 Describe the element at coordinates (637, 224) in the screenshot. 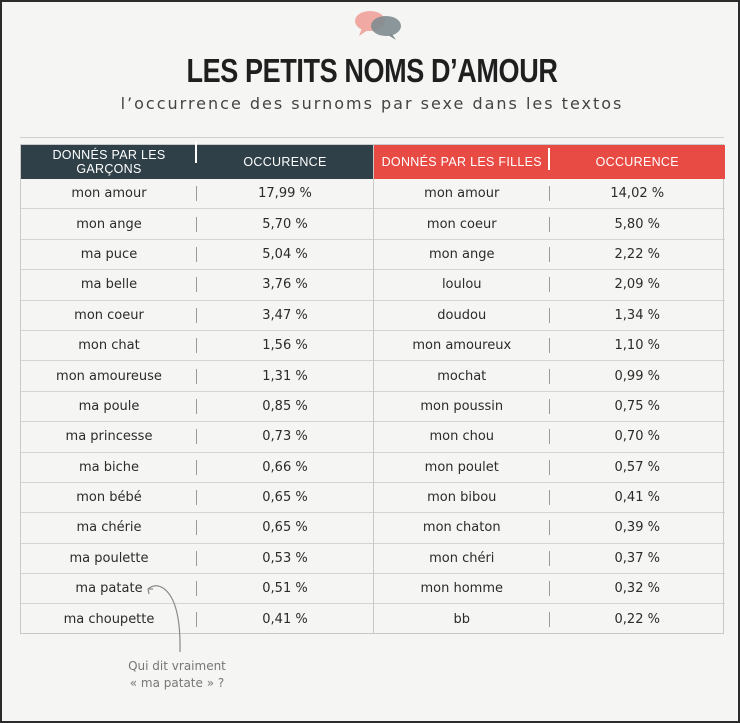

I see `occurrence-cell: 5,80 %` at that location.